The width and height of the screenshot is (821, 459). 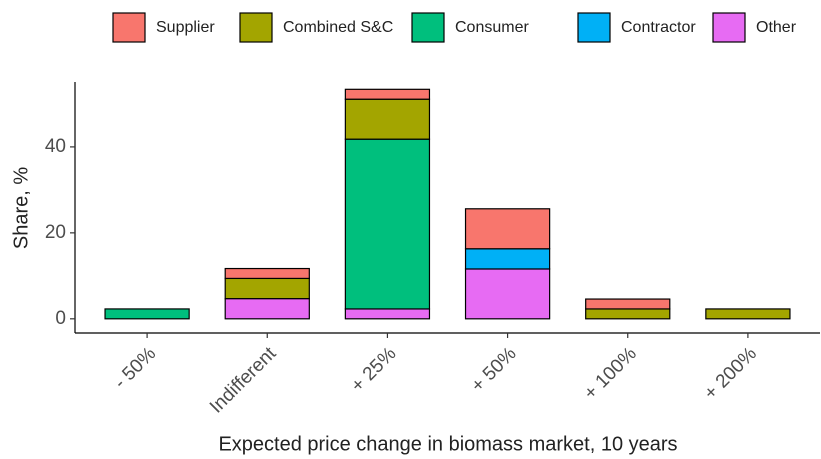 What do you see at coordinates (492, 27) in the screenshot?
I see `legend-label: Consumer` at bounding box center [492, 27].